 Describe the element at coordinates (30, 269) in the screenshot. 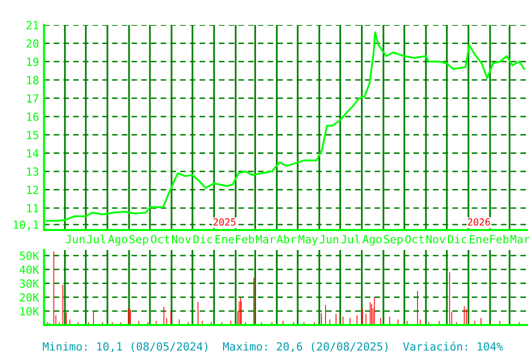

I see `y-tick-label: 40K` at that location.